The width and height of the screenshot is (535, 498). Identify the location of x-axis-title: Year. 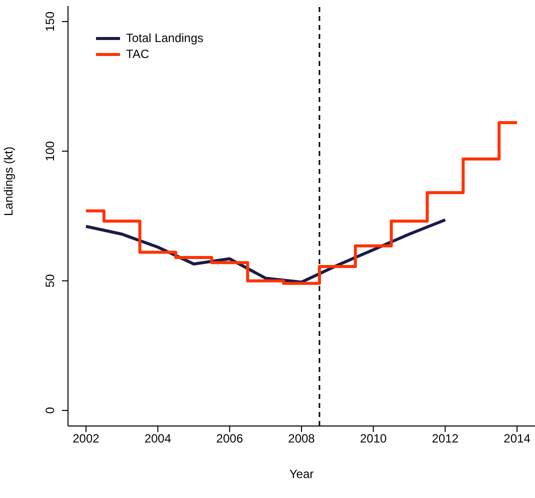
(301, 474).